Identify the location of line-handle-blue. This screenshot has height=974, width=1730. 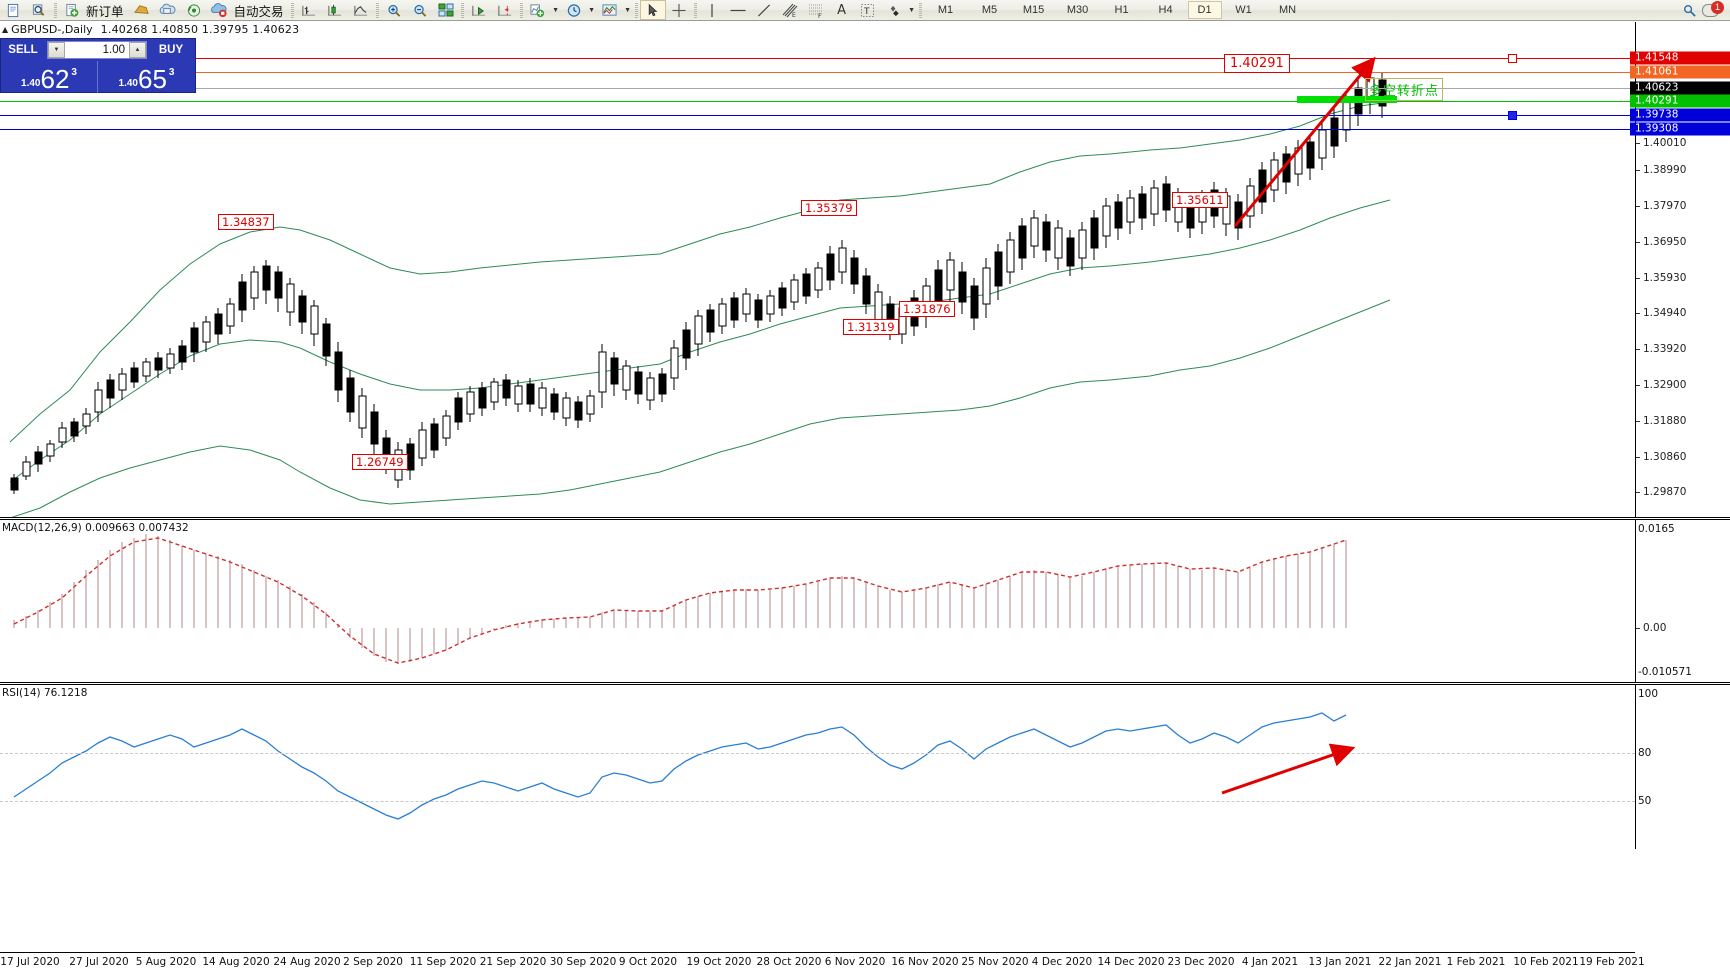
(1512, 115).